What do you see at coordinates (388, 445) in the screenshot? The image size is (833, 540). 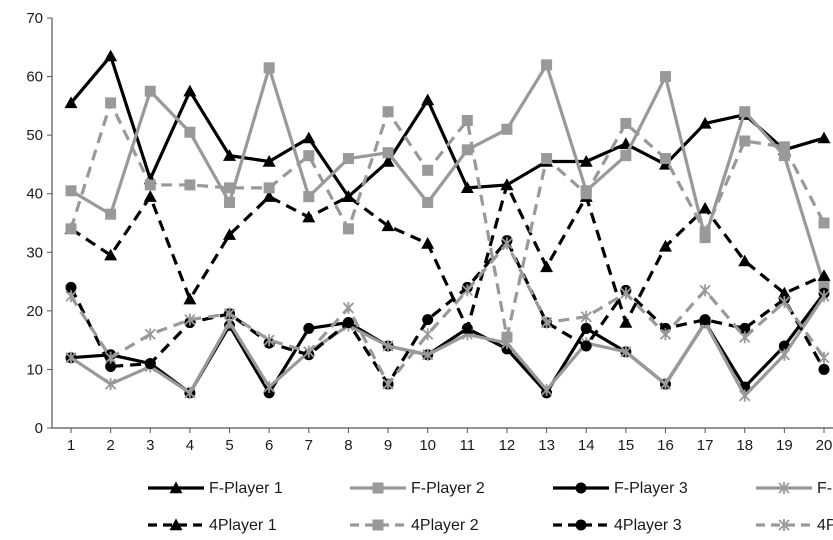 I see `x-tick-label: 9` at bounding box center [388, 445].